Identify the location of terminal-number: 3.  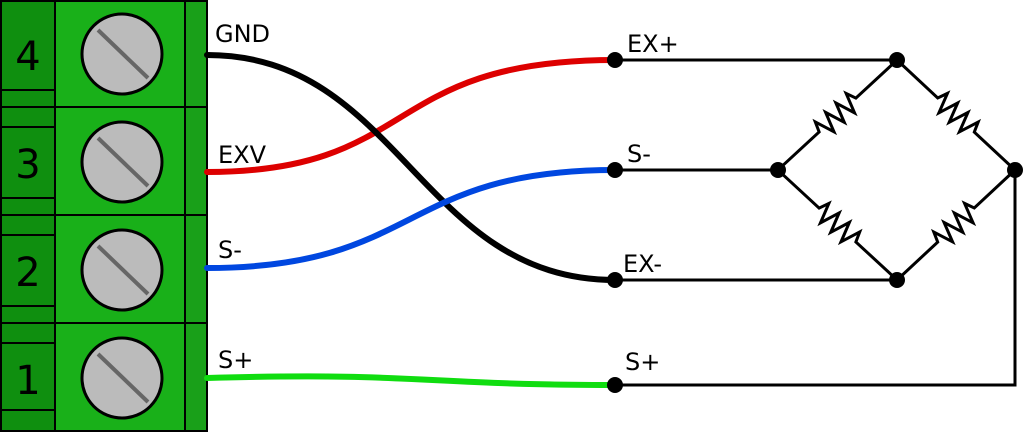
(27, 165).